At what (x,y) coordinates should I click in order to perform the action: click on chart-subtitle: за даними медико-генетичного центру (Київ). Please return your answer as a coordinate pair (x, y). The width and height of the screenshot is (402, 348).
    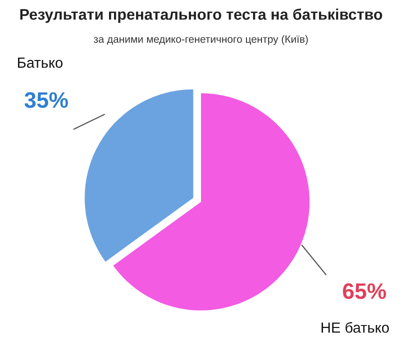
    Looking at the image, I should click on (201, 40).